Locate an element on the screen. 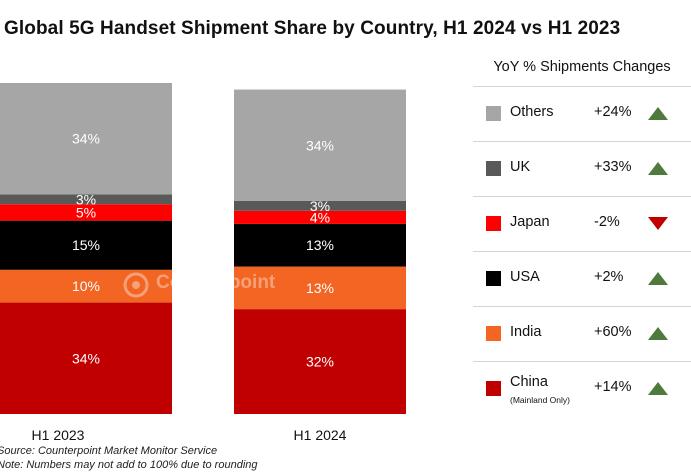 This screenshot has width=691, height=472. data-label-usa-h1-2024: 13% is located at coordinates (320, 245).